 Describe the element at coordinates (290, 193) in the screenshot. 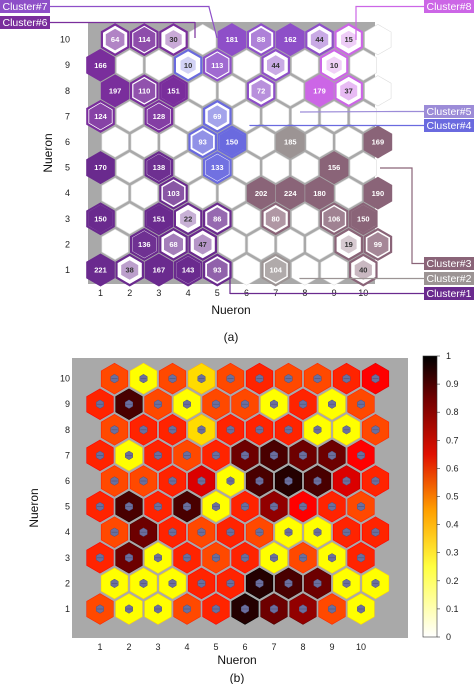

I see `hex-count-label: 224` at that location.